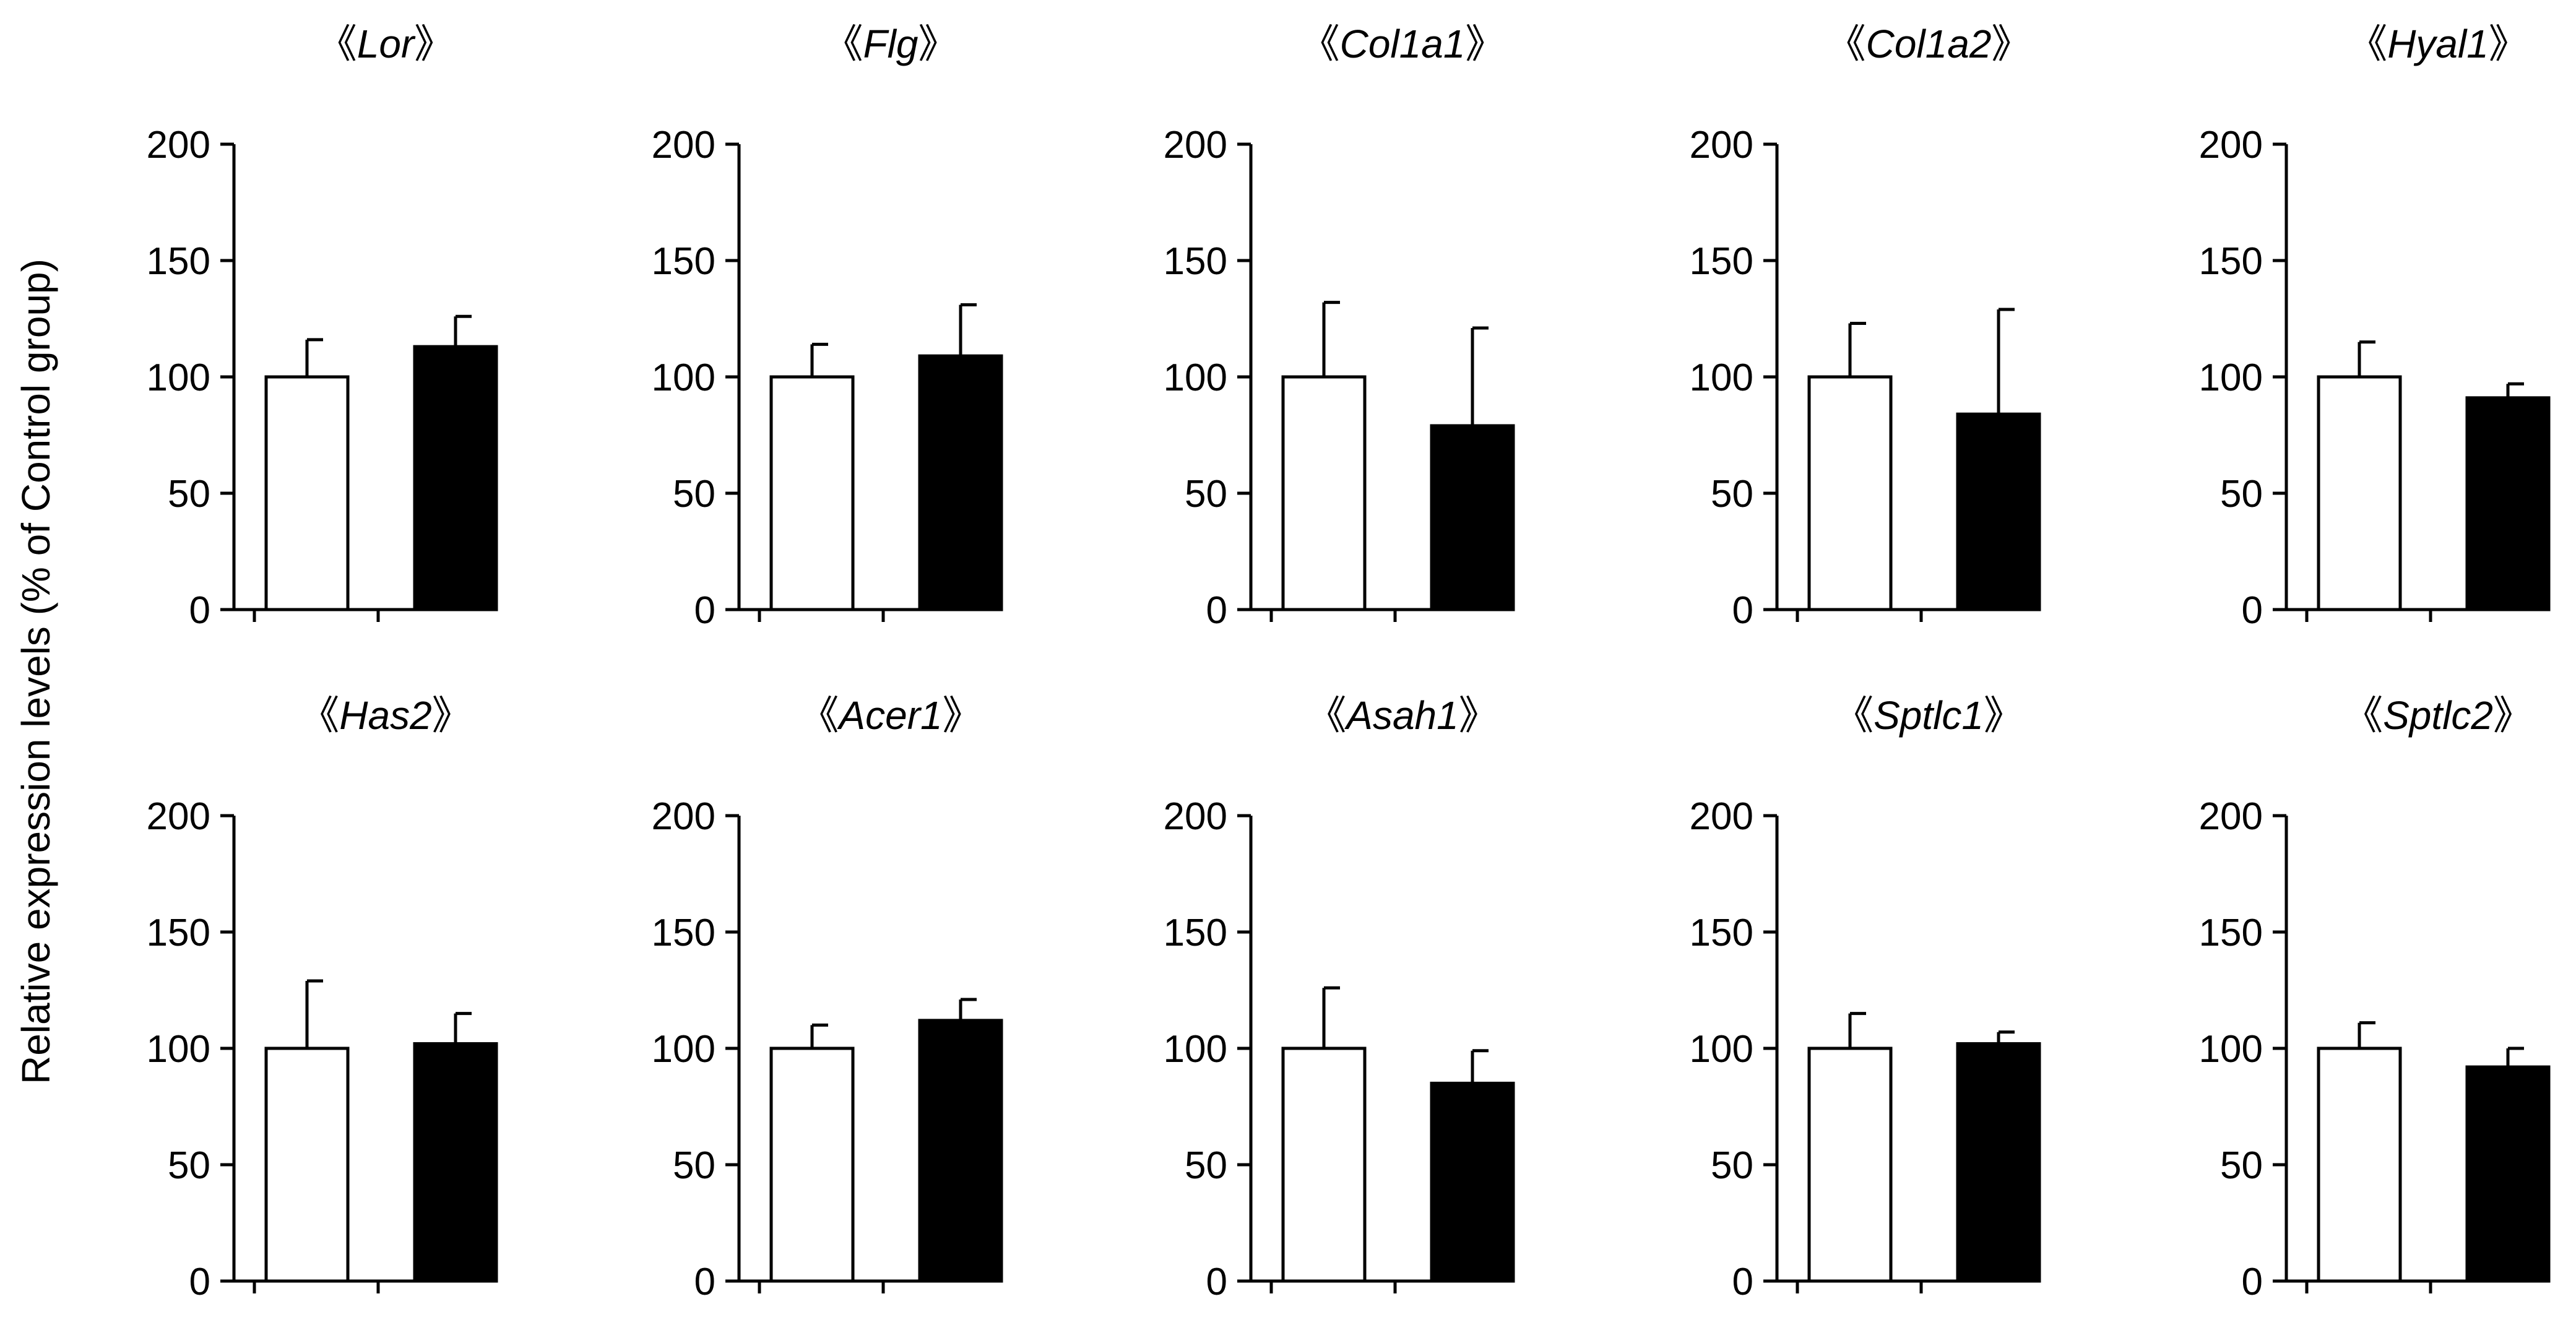 Image resolution: width=2576 pixels, height=1325 pixels. I want to click on chart-title: 《Sptlc2》, so click(2438, 715).